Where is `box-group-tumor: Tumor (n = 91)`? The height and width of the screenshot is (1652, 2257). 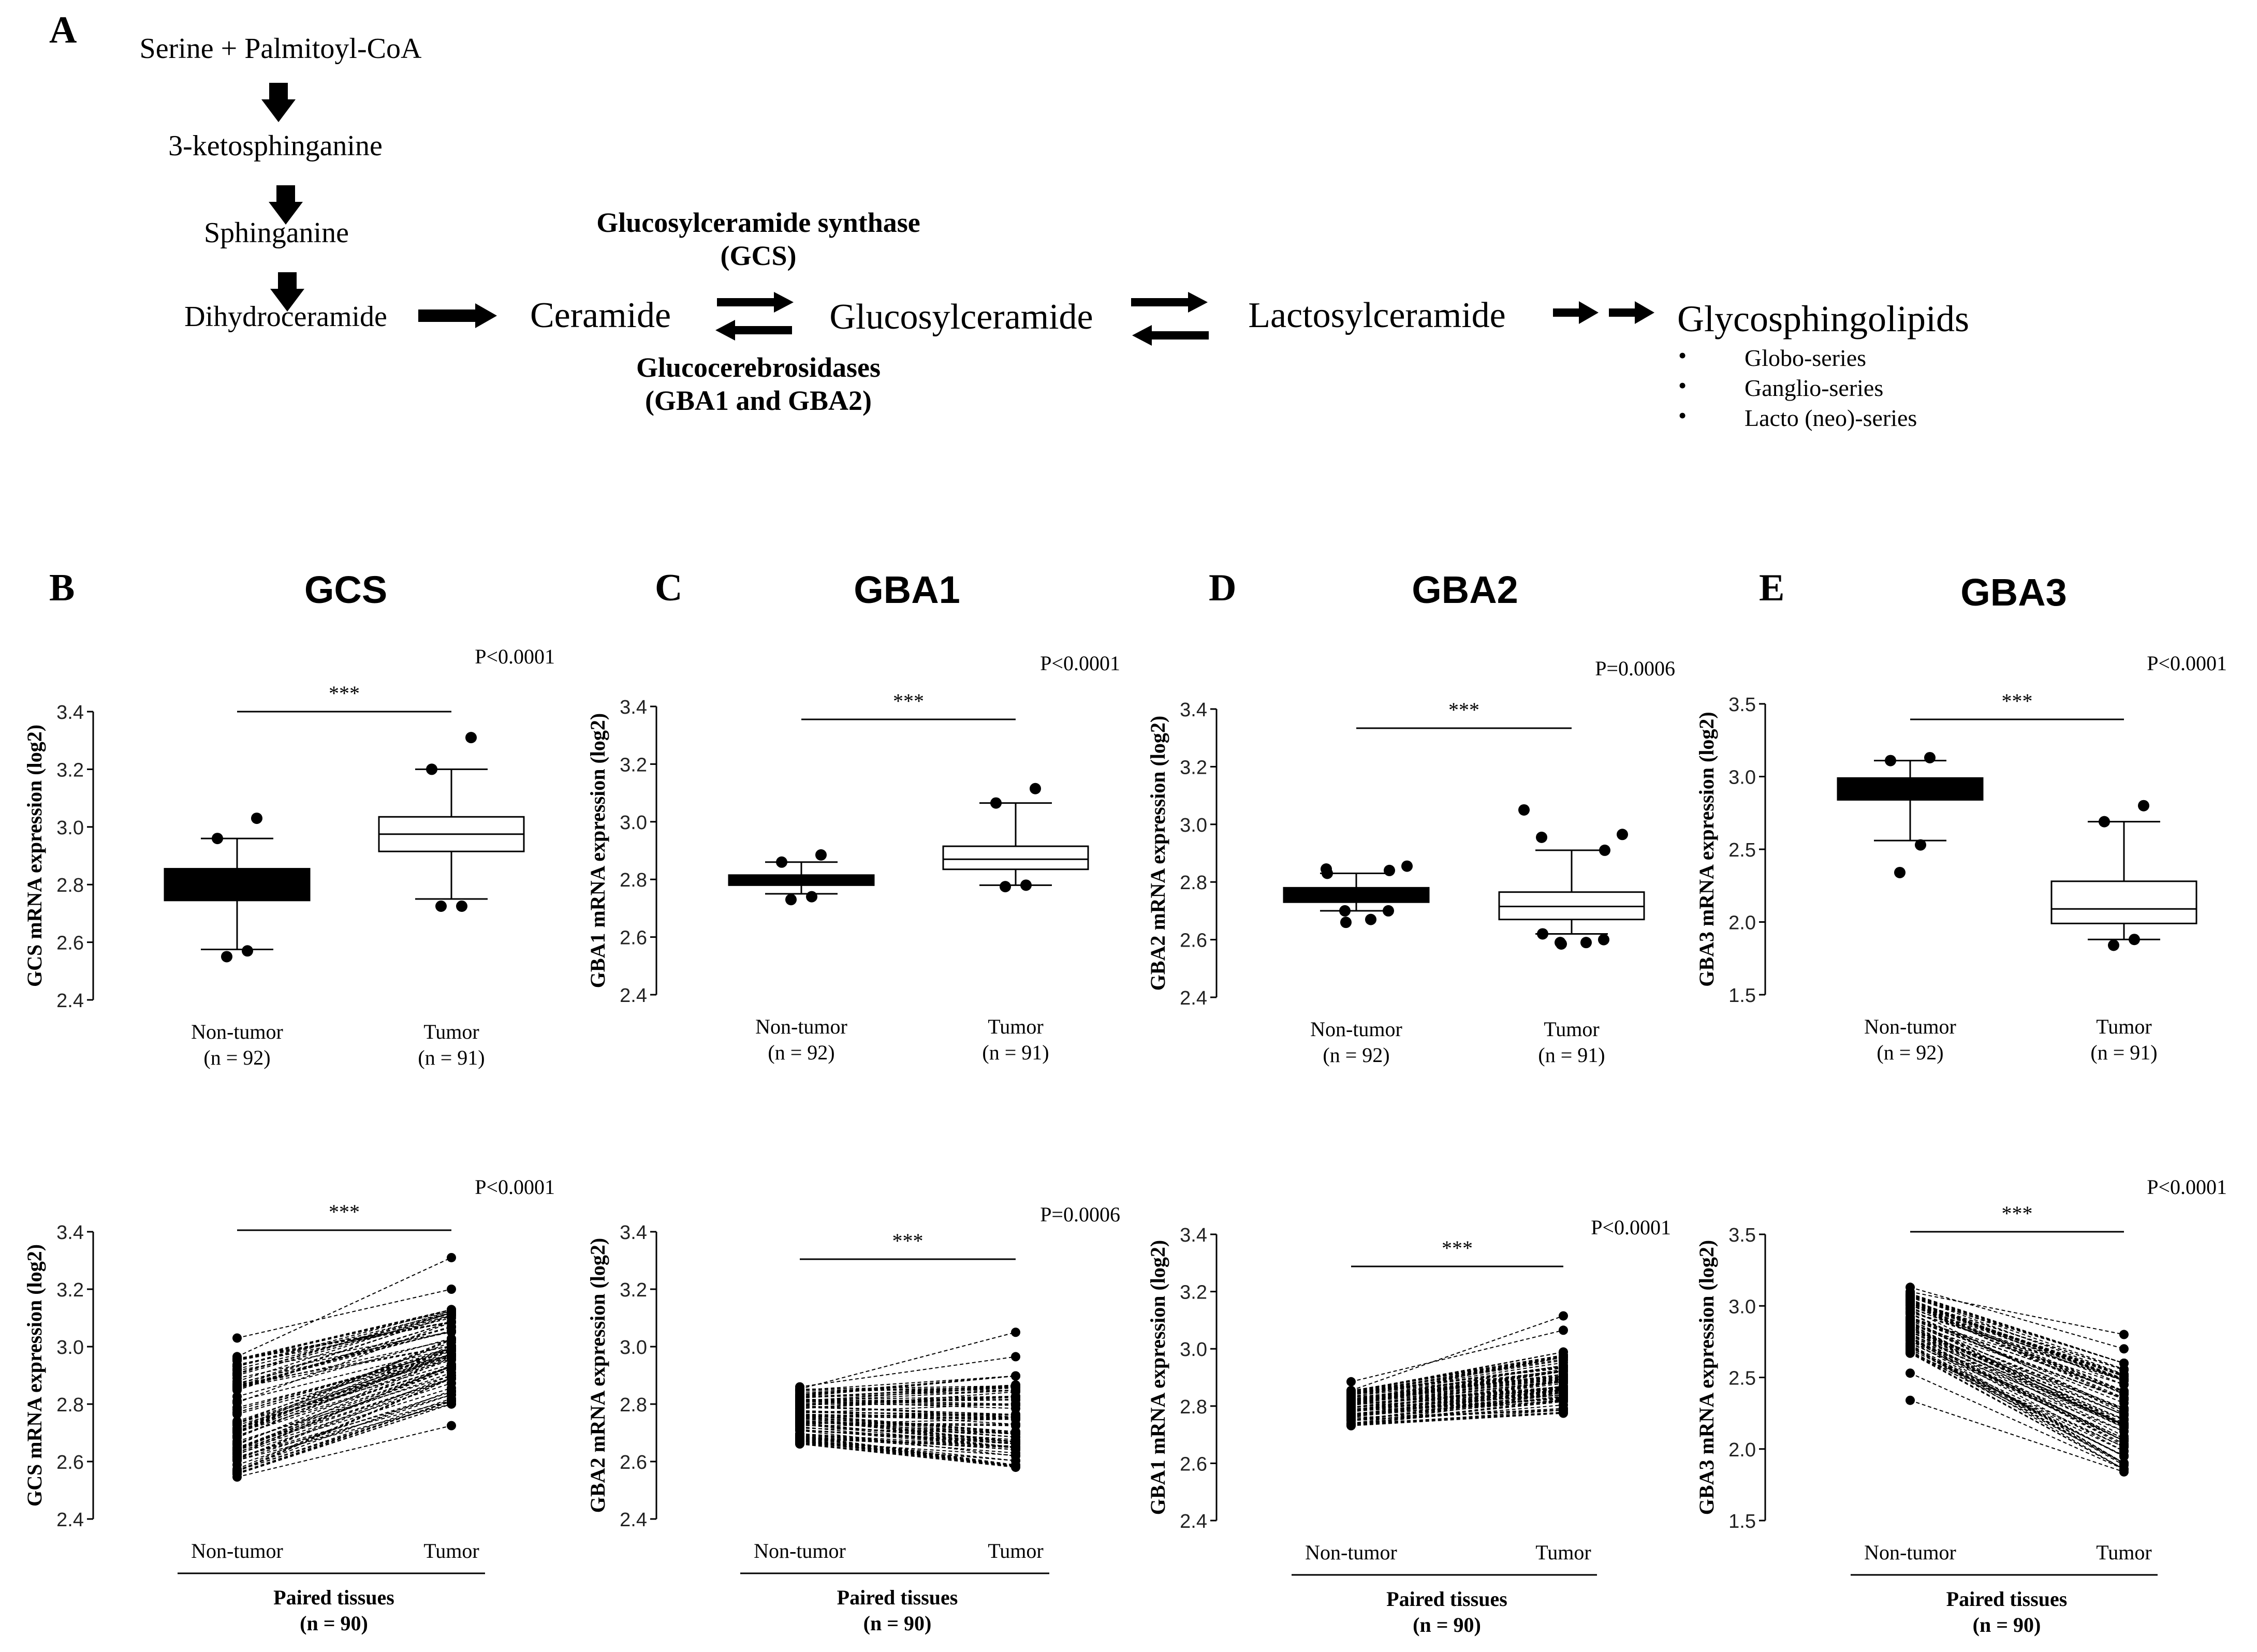
box-group-tumor: Tumor (n = 91) is located at coordinates (451, 900).